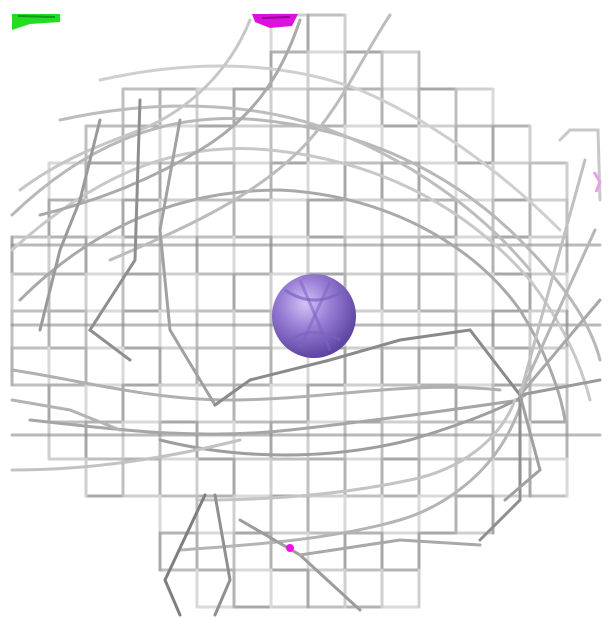  Describe the element at coordinates (275, 21) in the screenshot. I see `magenta-marker-top` at that location.